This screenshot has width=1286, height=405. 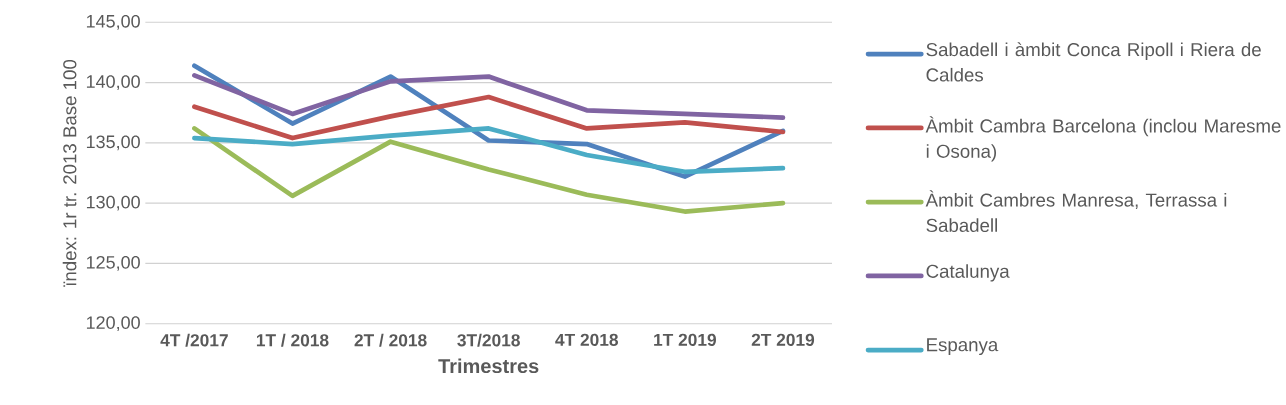 I want to click on x-tick-label: 2T / 2018, so click(x=390, y=340).